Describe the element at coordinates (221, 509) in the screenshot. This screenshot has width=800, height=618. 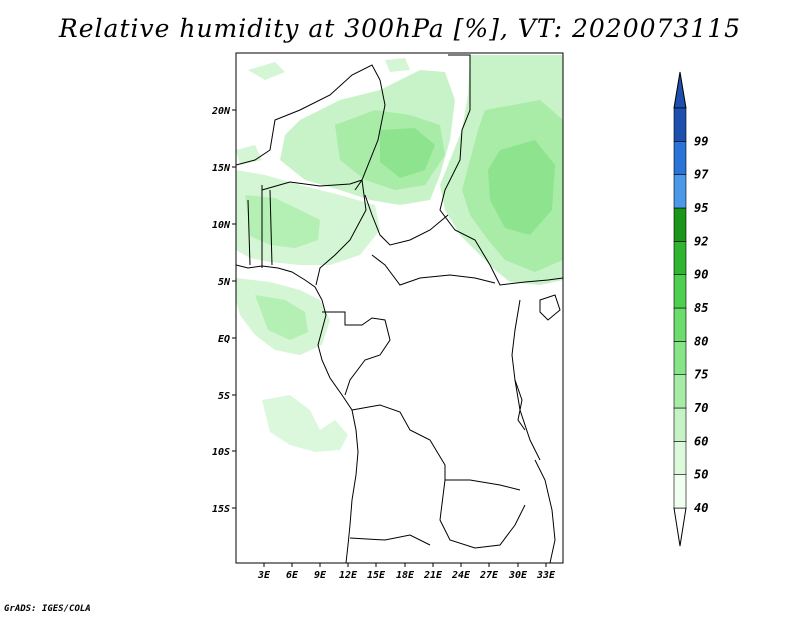
I see `lat-label: 15S` at that location.